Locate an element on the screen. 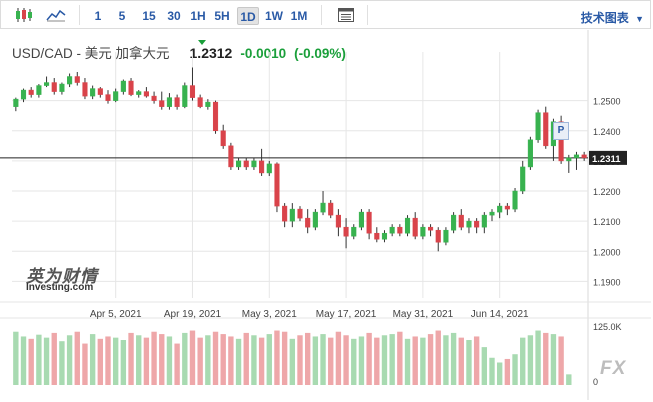 The height and width of the screenshot is (402, 653). triangle-down-icon is located at coordinates (202, 42).